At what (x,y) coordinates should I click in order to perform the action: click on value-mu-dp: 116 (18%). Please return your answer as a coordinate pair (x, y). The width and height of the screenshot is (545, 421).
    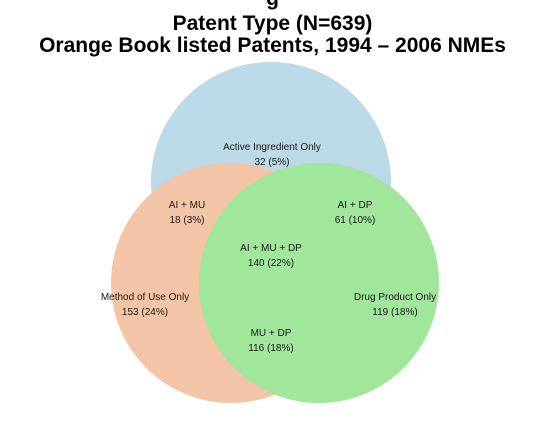
    Looking at the image, I should click on (270, 348).